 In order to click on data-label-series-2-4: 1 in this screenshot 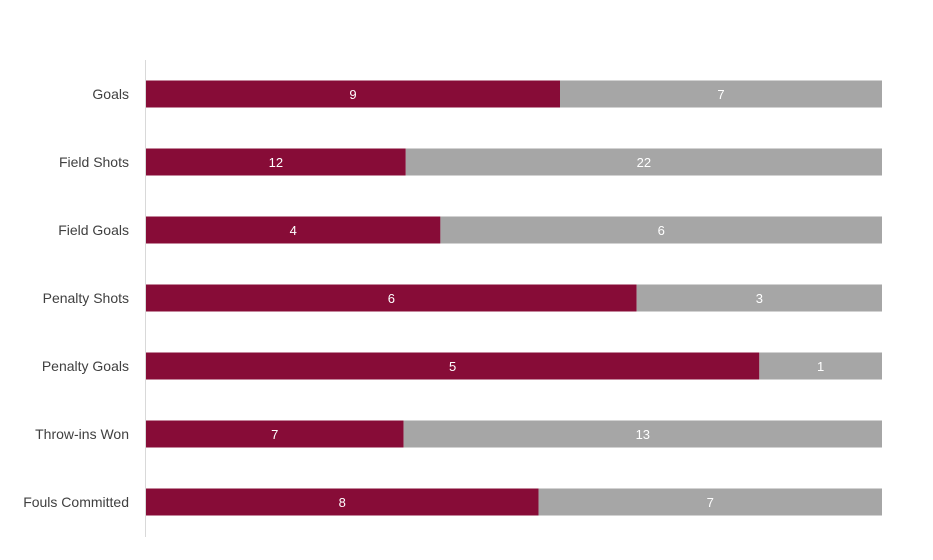, I will do `click(820, 366)`.